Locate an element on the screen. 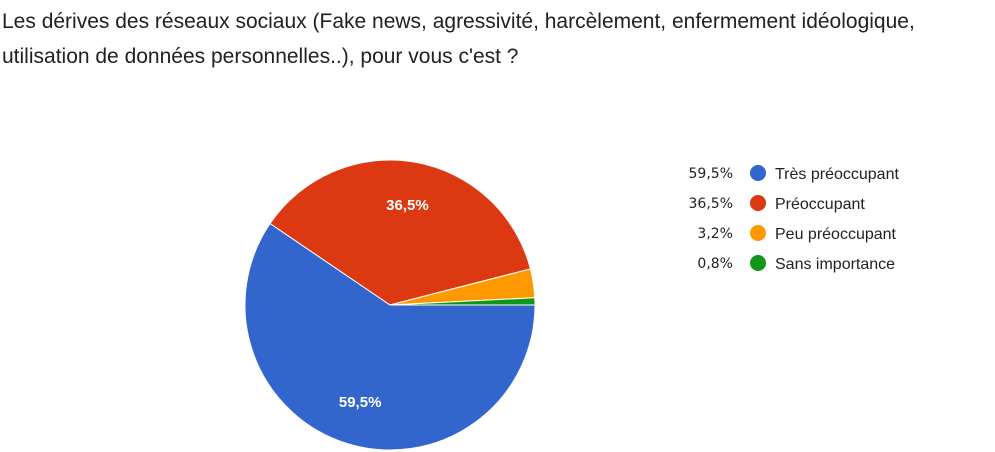  legend-label: Sans importance is located at coordinates (835, 264).